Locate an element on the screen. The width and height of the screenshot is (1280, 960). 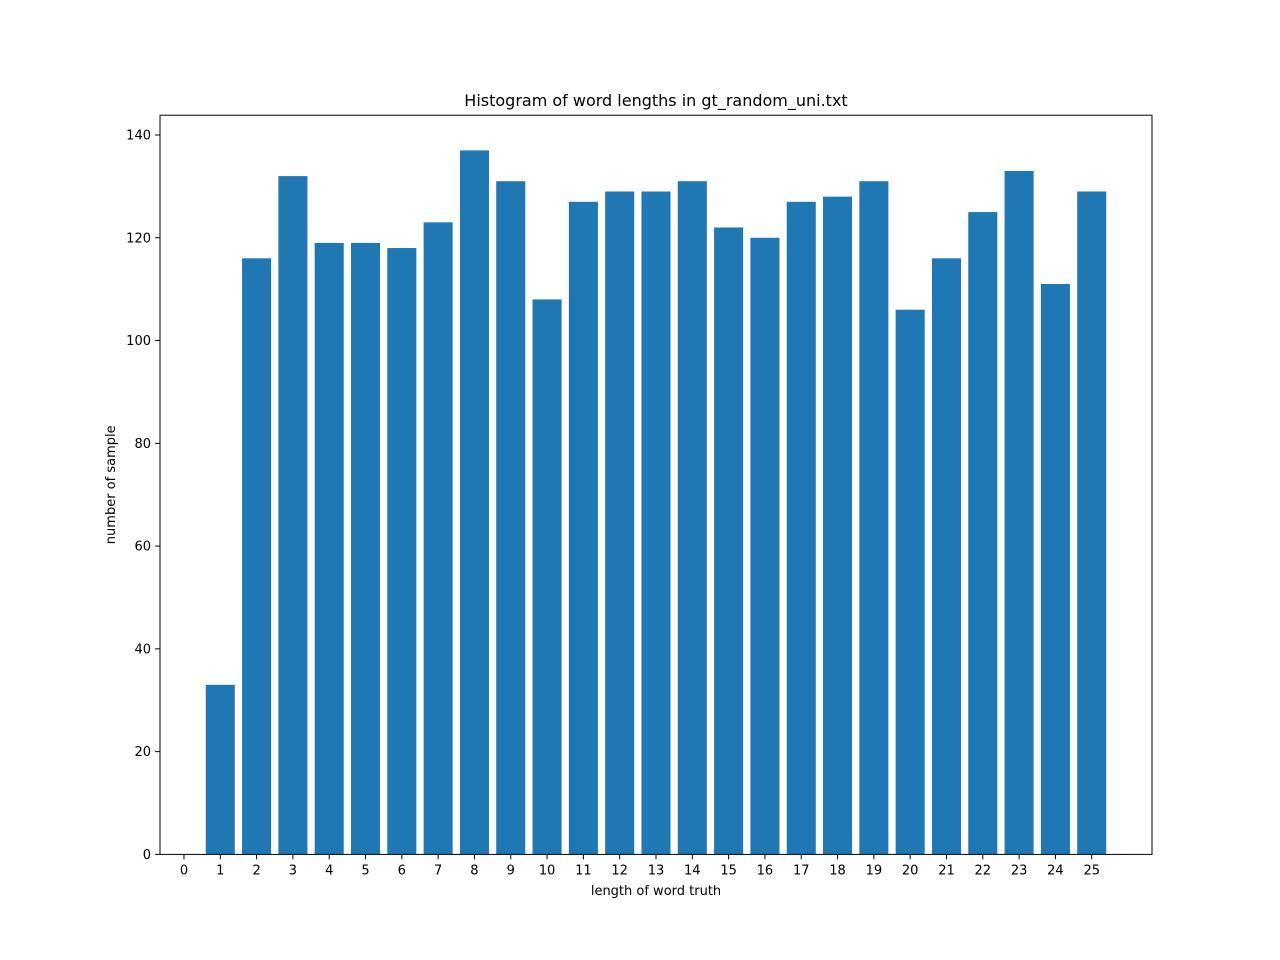
x-tick-label: 0 is located at coordinates (184, 870).